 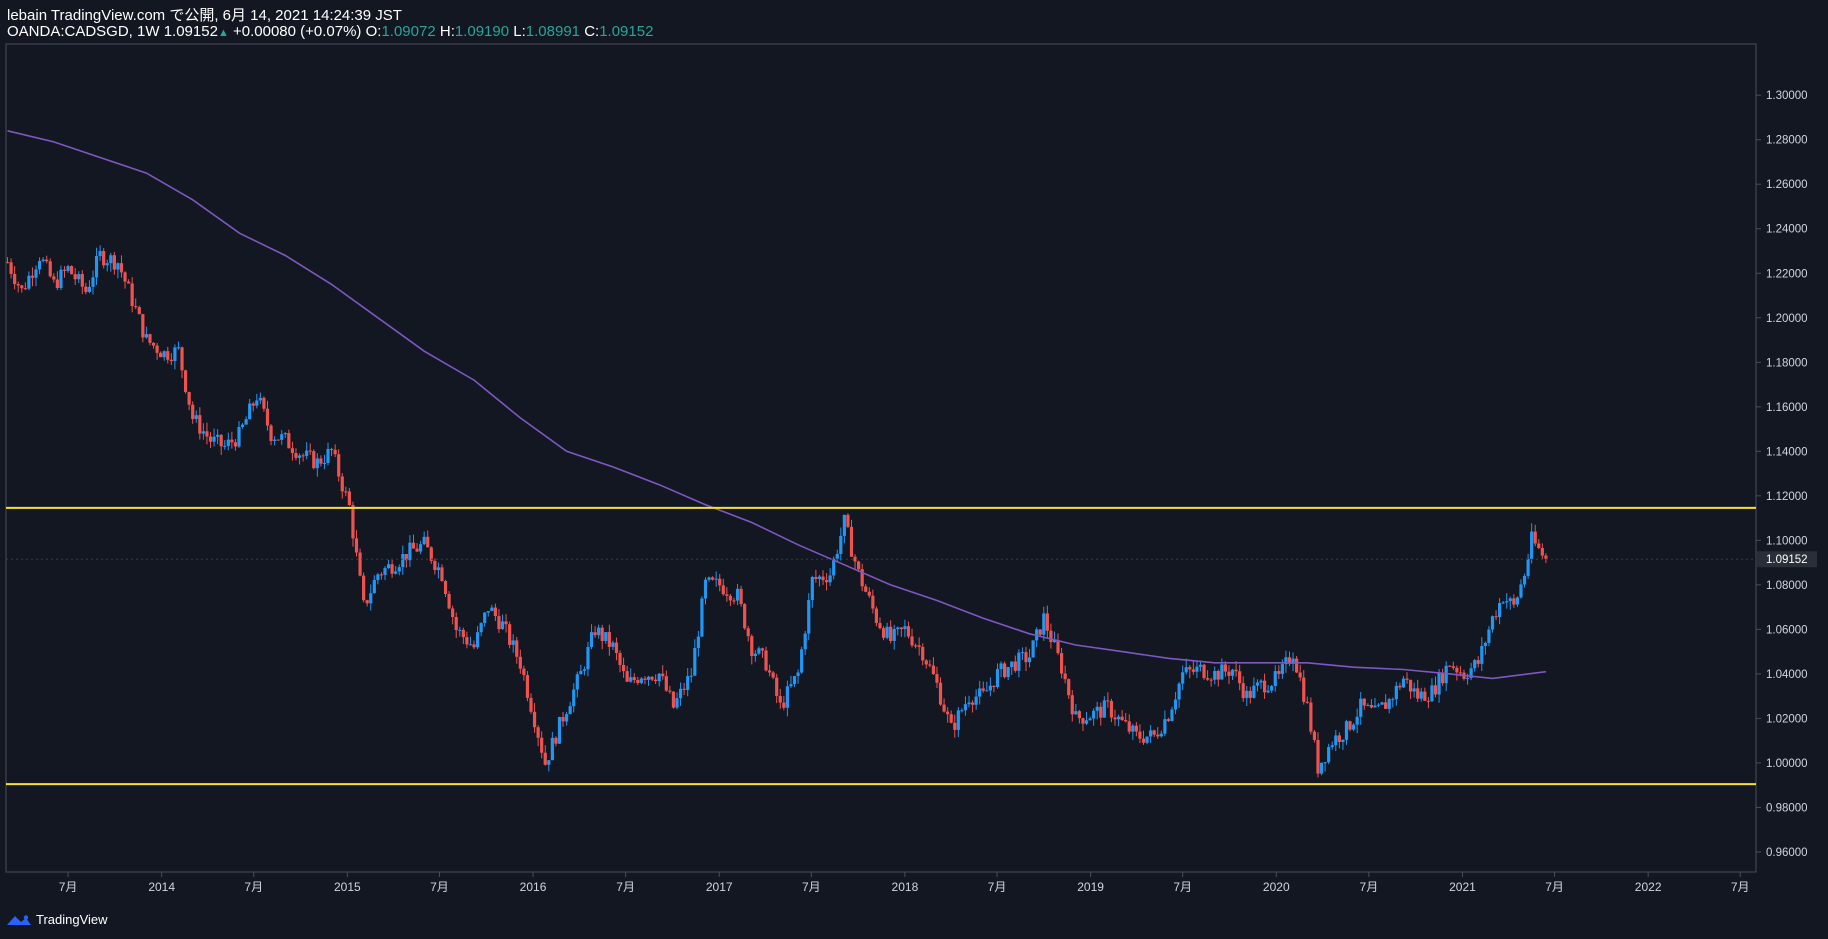 I want to click on x-tick-label: 2014, so click(x=161, y=887).